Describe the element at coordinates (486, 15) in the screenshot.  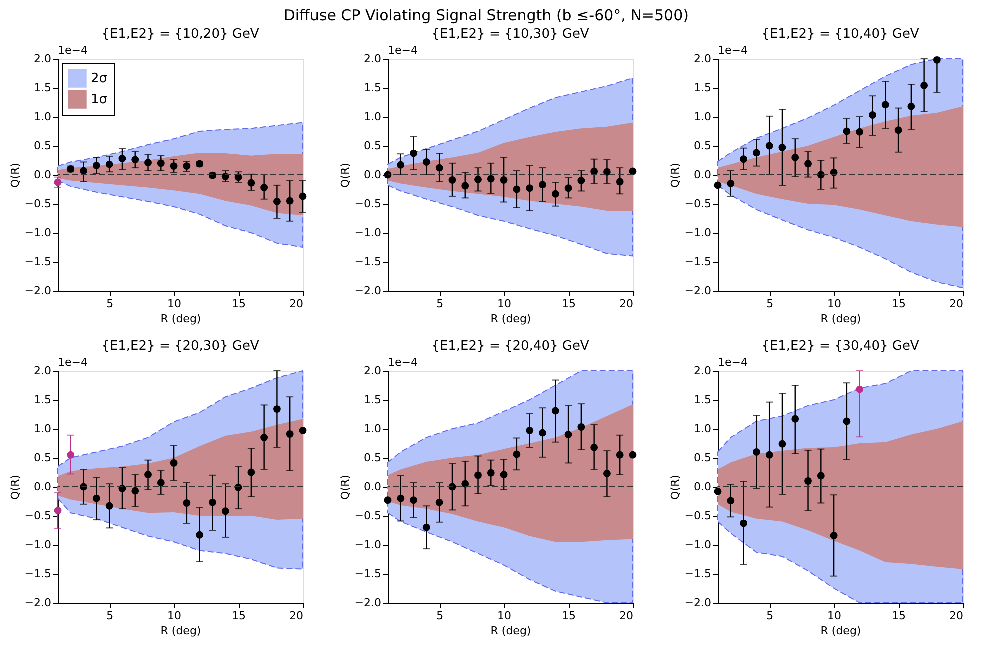
I see `text: Diffuse CP Violating Signal Strength (b ≤-60°, N=500)` at that location.